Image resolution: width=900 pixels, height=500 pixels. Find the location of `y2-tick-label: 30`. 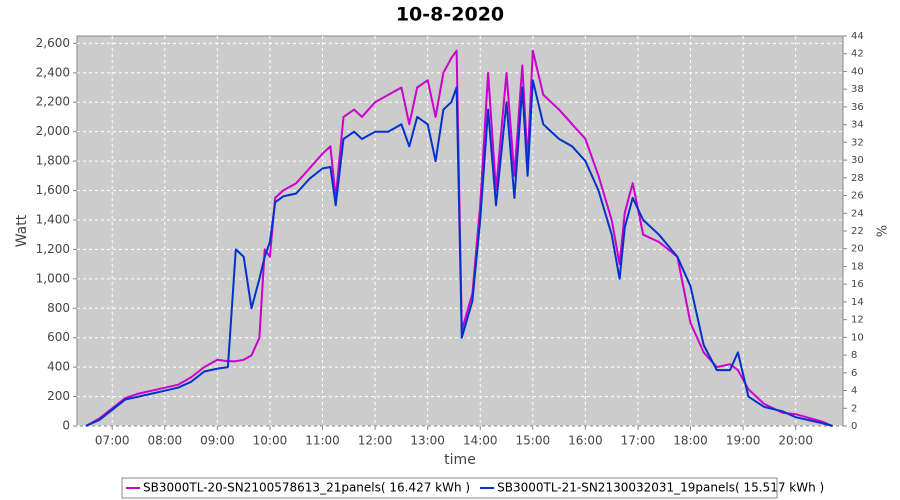

y2-tick-label: 30 is located at coordinates (857, 160).